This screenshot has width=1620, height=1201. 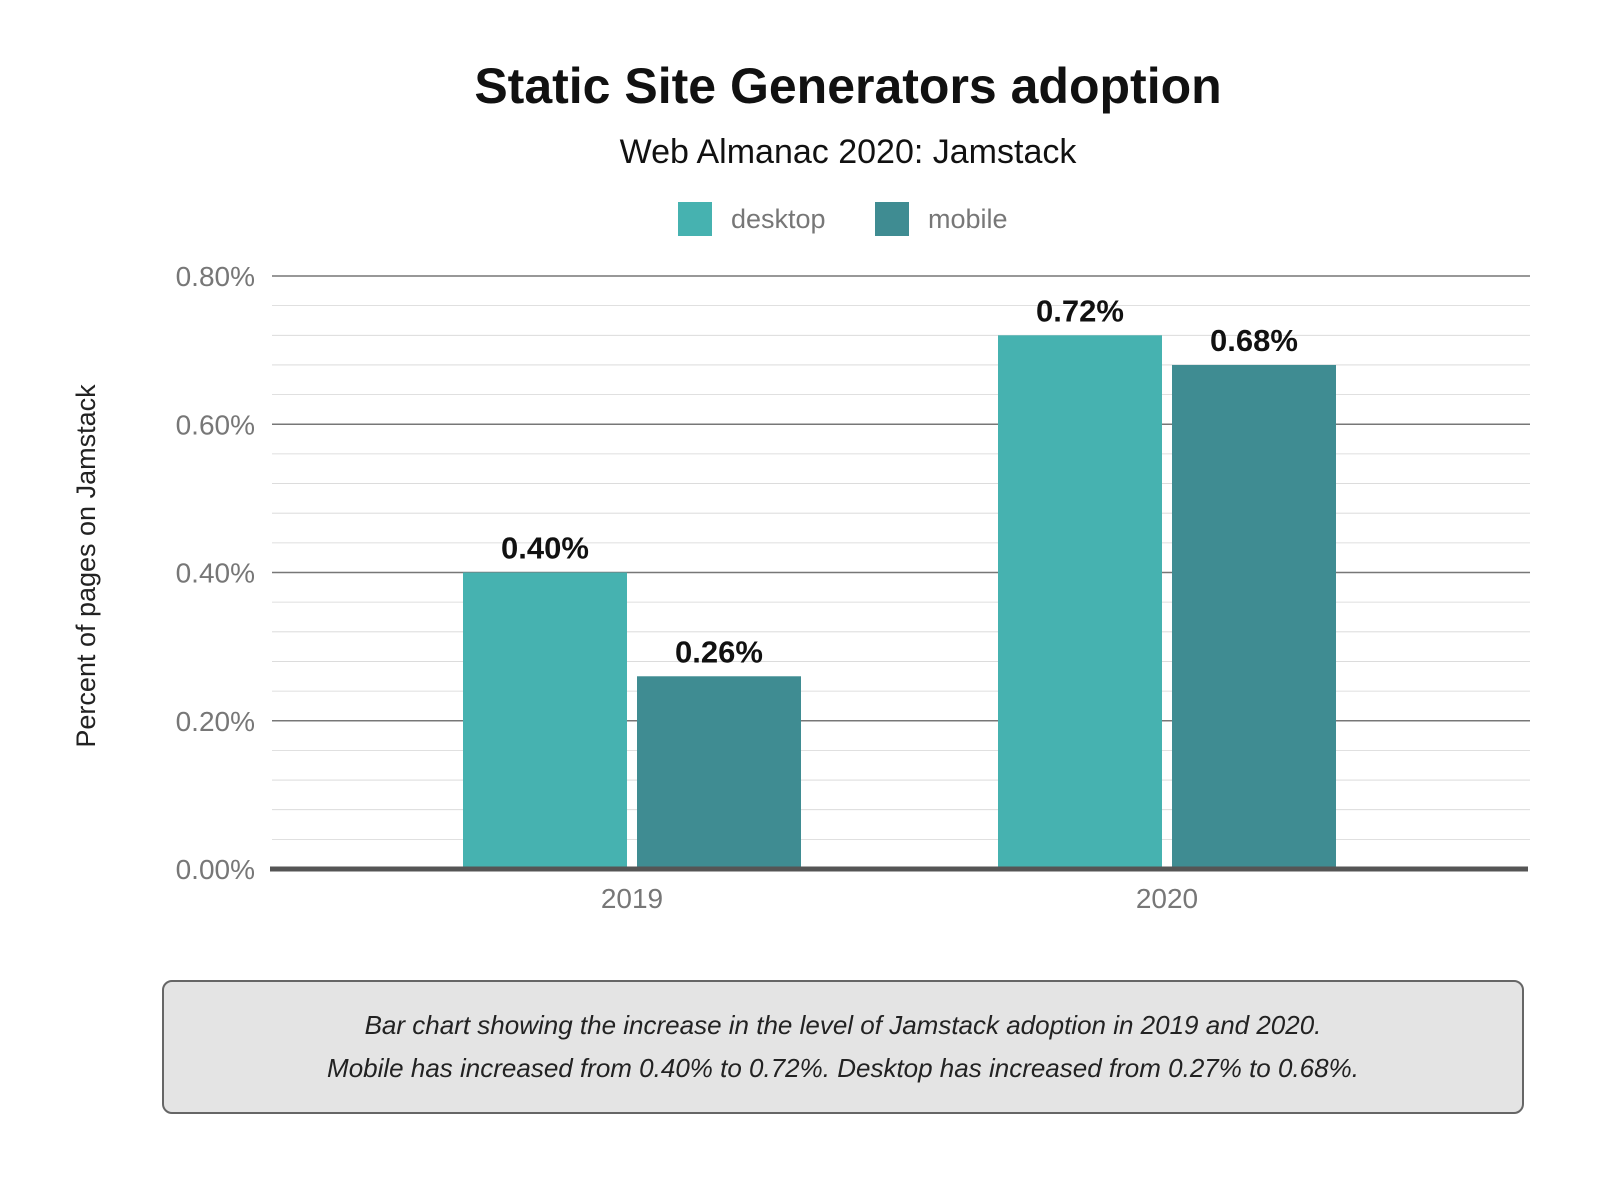 What do you see at coordinates (1254, 616) in the screenshot?
I see `bar-mobile-2020` at bounding box center [1254, 616].